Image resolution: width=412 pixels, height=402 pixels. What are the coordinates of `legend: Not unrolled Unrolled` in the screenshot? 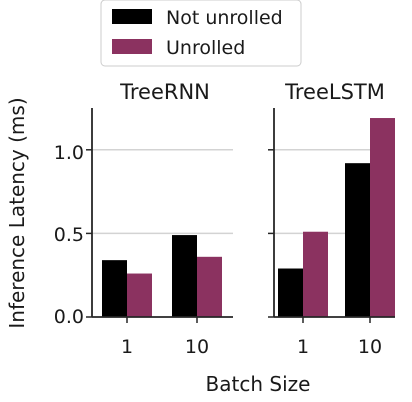 It's located at (201, 33).